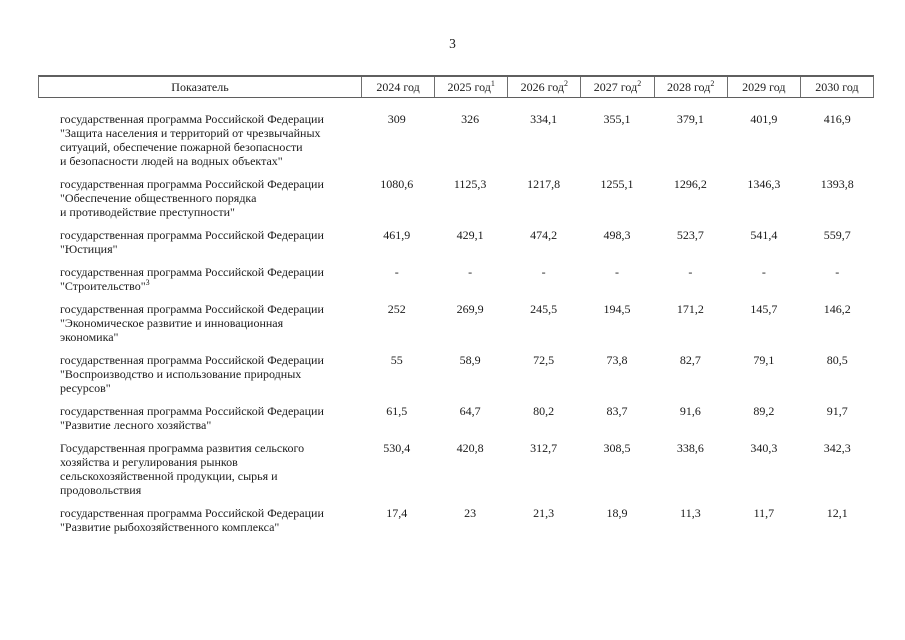 The width and height of the screenshot is (905, 640). I want to click on value-cell: 340,3, so click(764, 448).